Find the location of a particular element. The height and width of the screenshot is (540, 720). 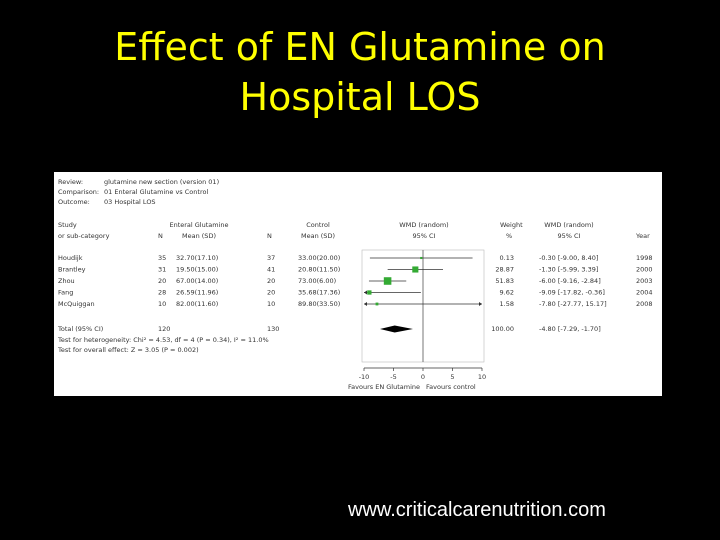

total-n2: 130 is located at coordinates (273, 329).